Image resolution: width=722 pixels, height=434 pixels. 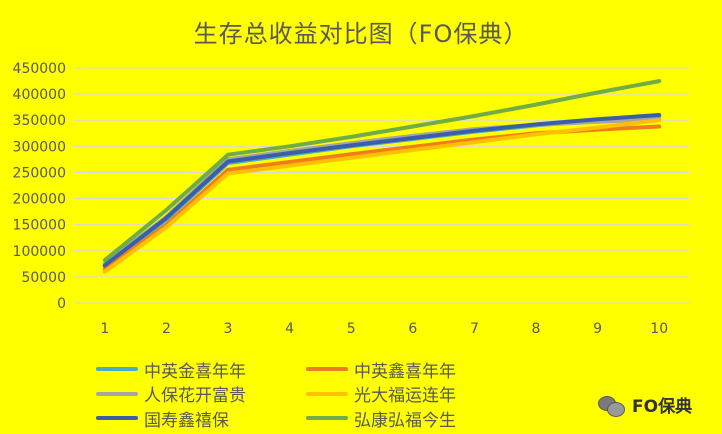 What do you see at coordinates (39, 95) in the screenshot?
I see `y-tick-label: 400000` at bounding box center [39, 95].